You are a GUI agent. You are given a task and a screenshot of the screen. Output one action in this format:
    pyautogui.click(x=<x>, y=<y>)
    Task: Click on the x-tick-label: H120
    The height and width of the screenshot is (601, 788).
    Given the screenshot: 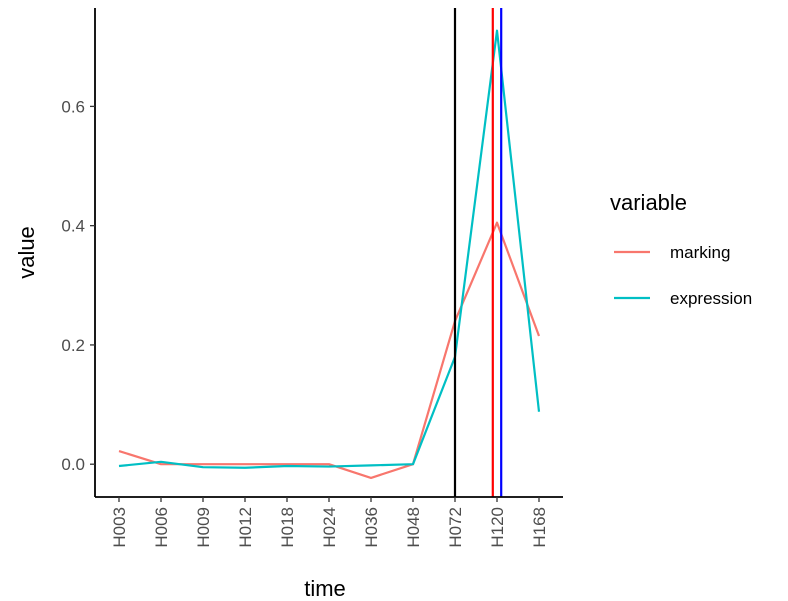 What is the action you would take?
    pyautogui.click(x=497, y=527)
    